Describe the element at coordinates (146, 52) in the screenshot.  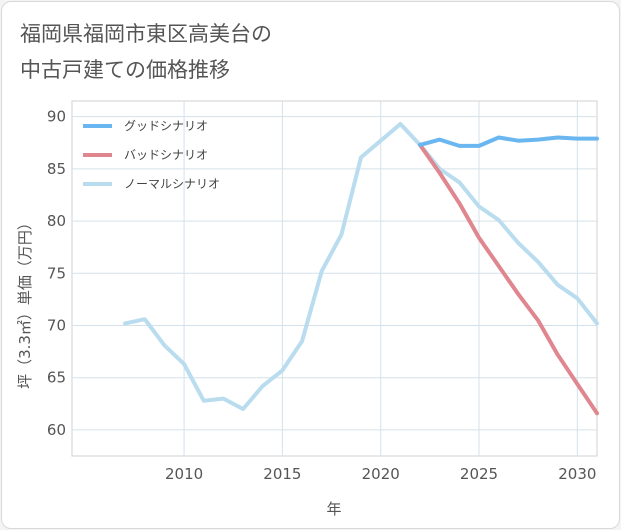
I see `chart-title: 福岡県福岡市東区高美台の 中古戸建ての価格推移` at that location.